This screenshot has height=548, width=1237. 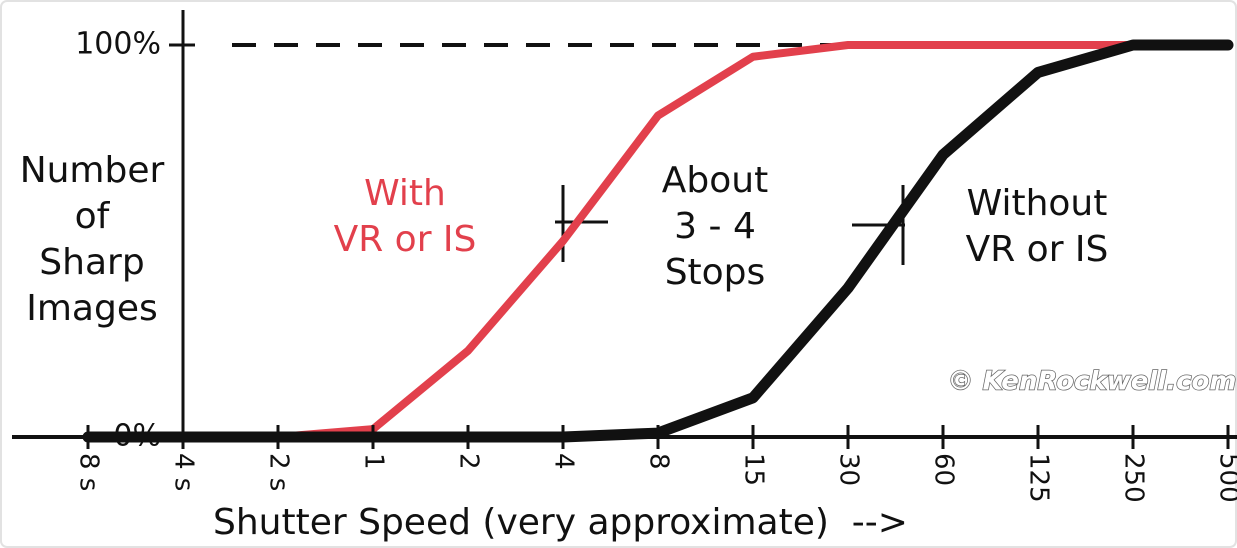 I want to click on x-axis-label: Shutter Speed (very approximate) -->, so click(x=560, y=522).